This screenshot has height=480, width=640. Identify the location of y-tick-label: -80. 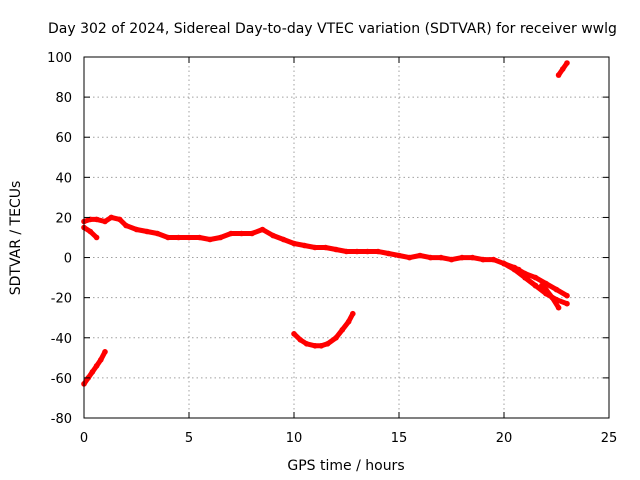
(61, 419).